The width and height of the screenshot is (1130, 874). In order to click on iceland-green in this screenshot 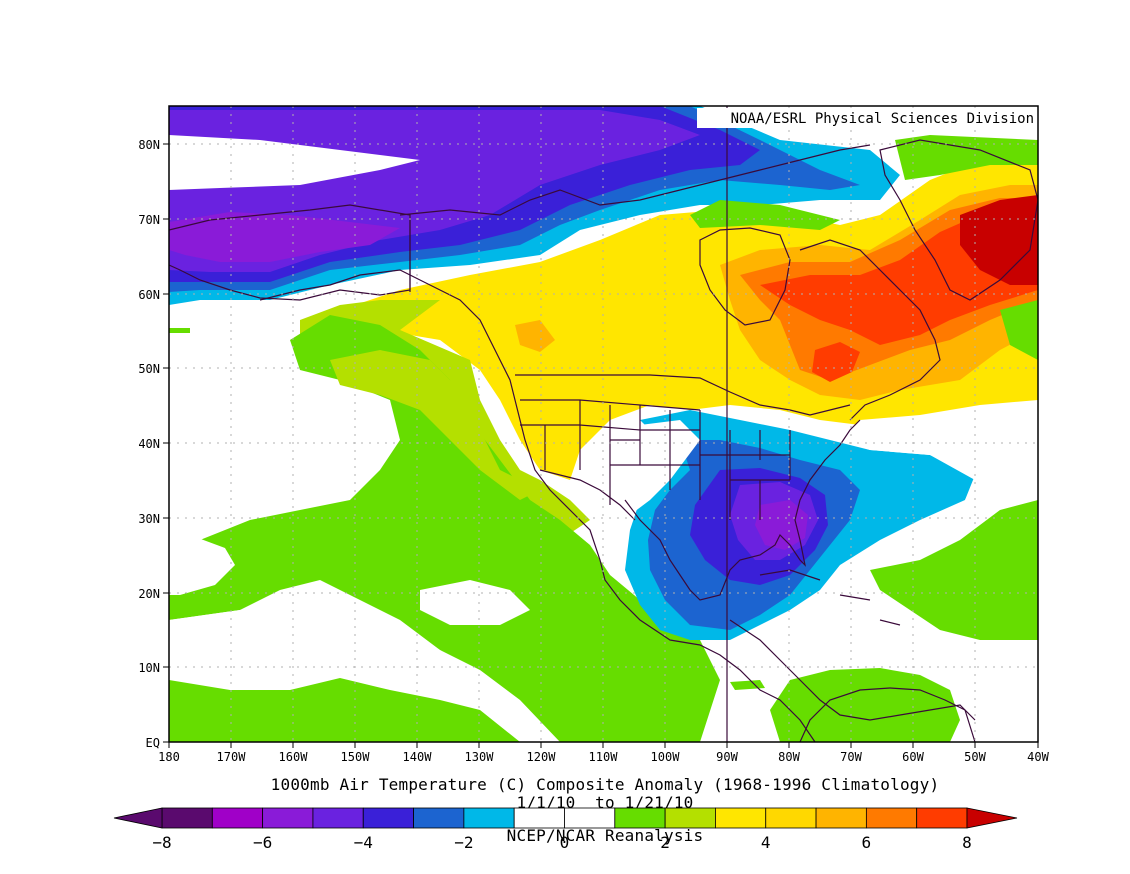, I will do `click(1019, 330)`.